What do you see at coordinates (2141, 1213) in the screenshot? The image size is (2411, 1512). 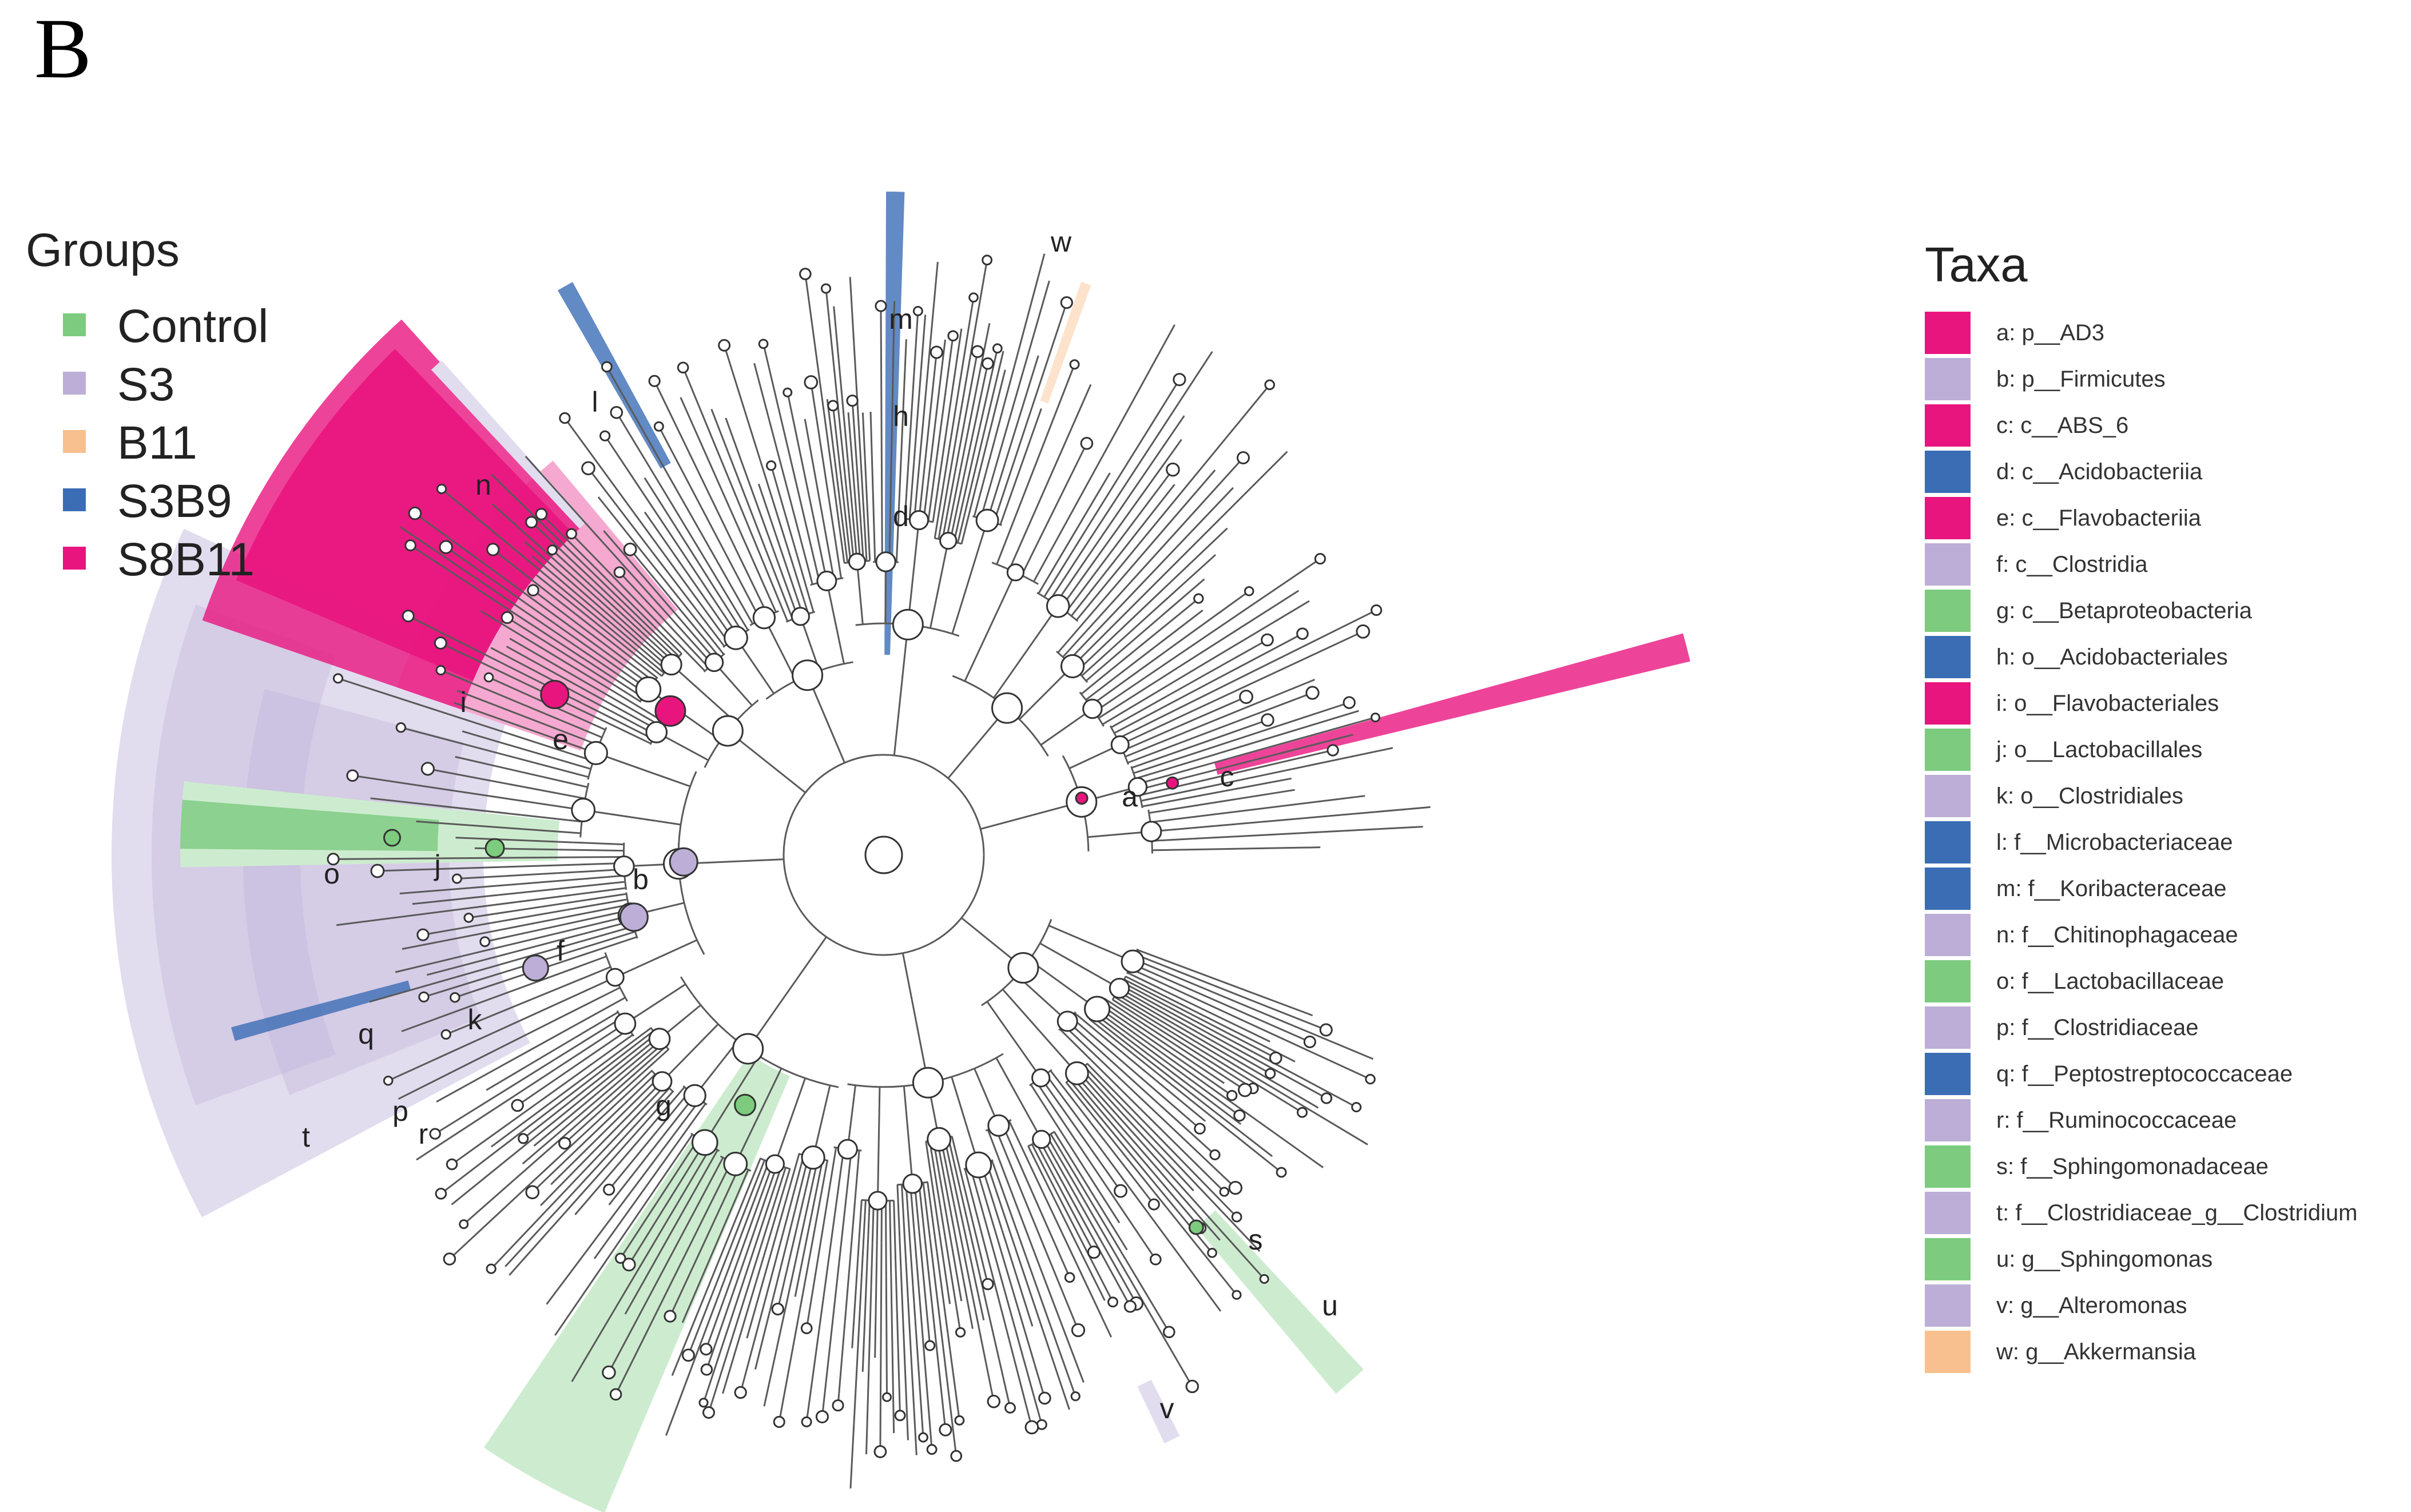 I see `taxa-legend-item: t: f__Clostridiaceae_g__Clostridium` at bounding box center [2141, 1213].